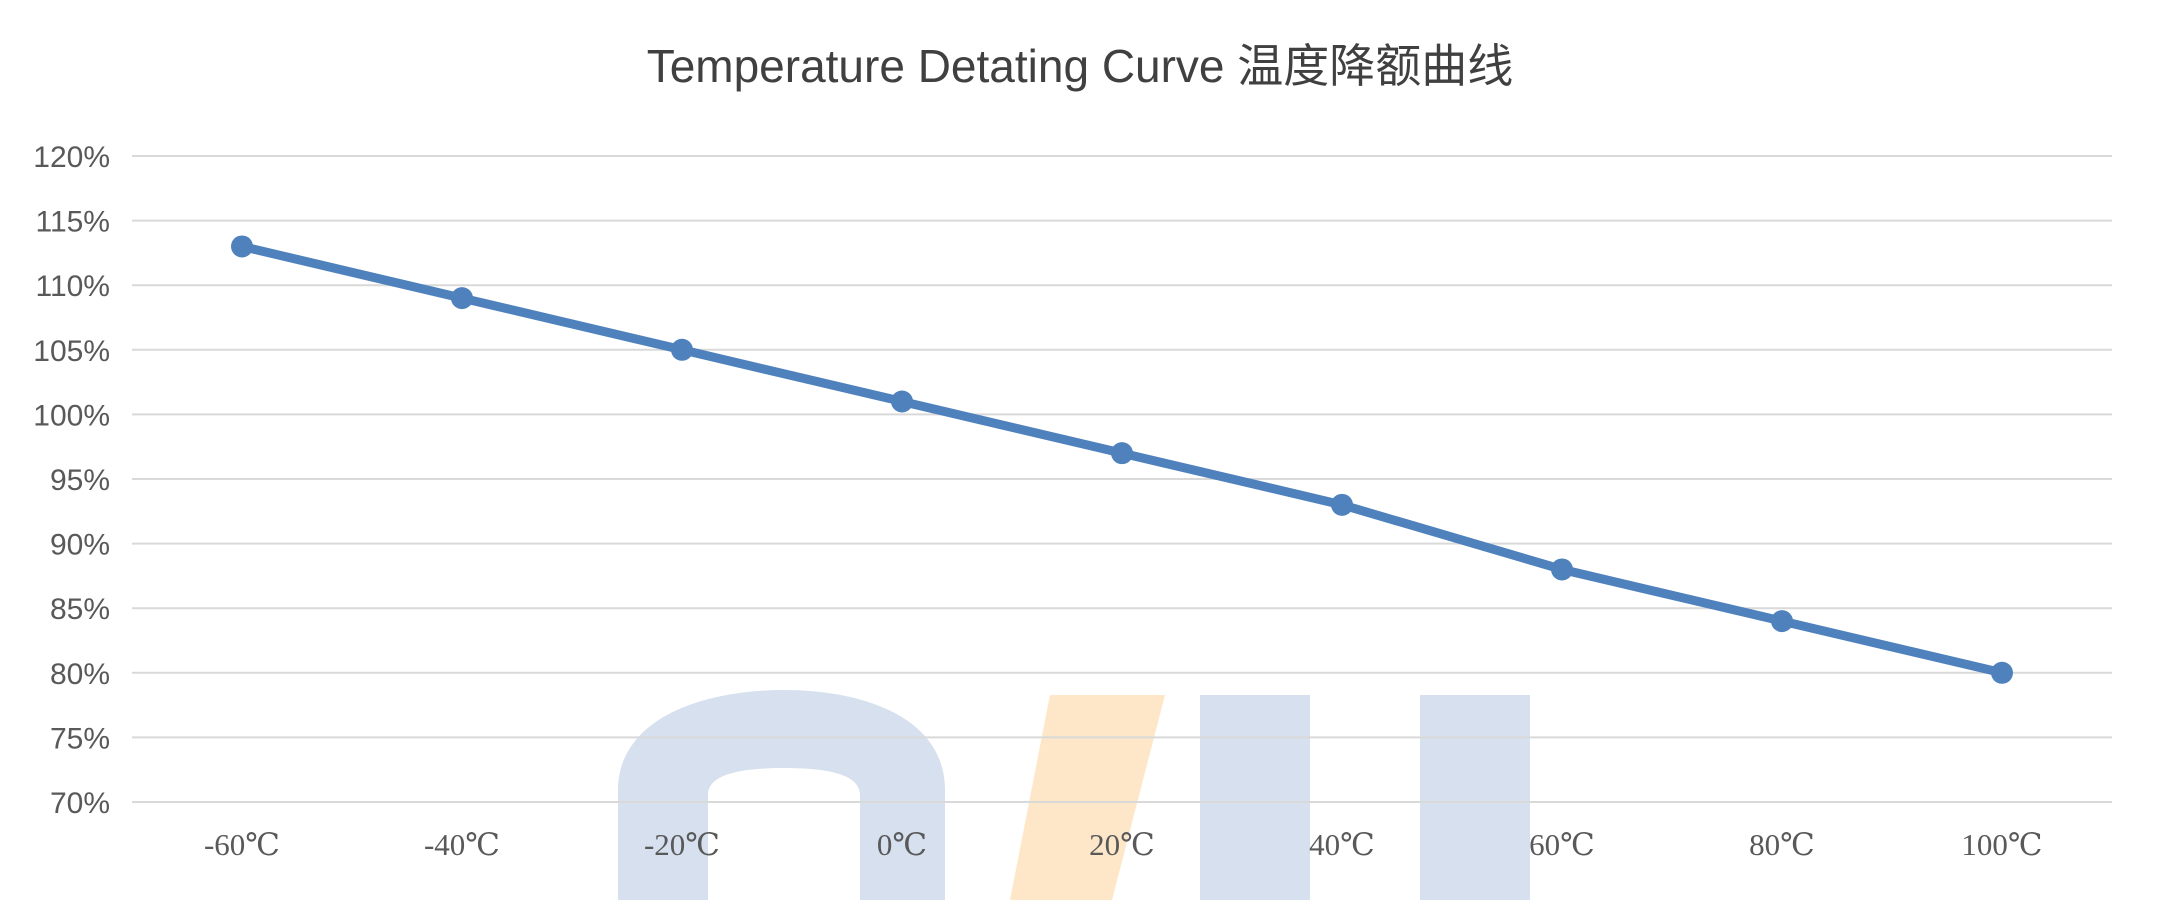  Describe the element at coordinates (1080, 66) in the screenshot. I see `chart-title: Temperature Detating Curve 温度降额曲线` at that location.